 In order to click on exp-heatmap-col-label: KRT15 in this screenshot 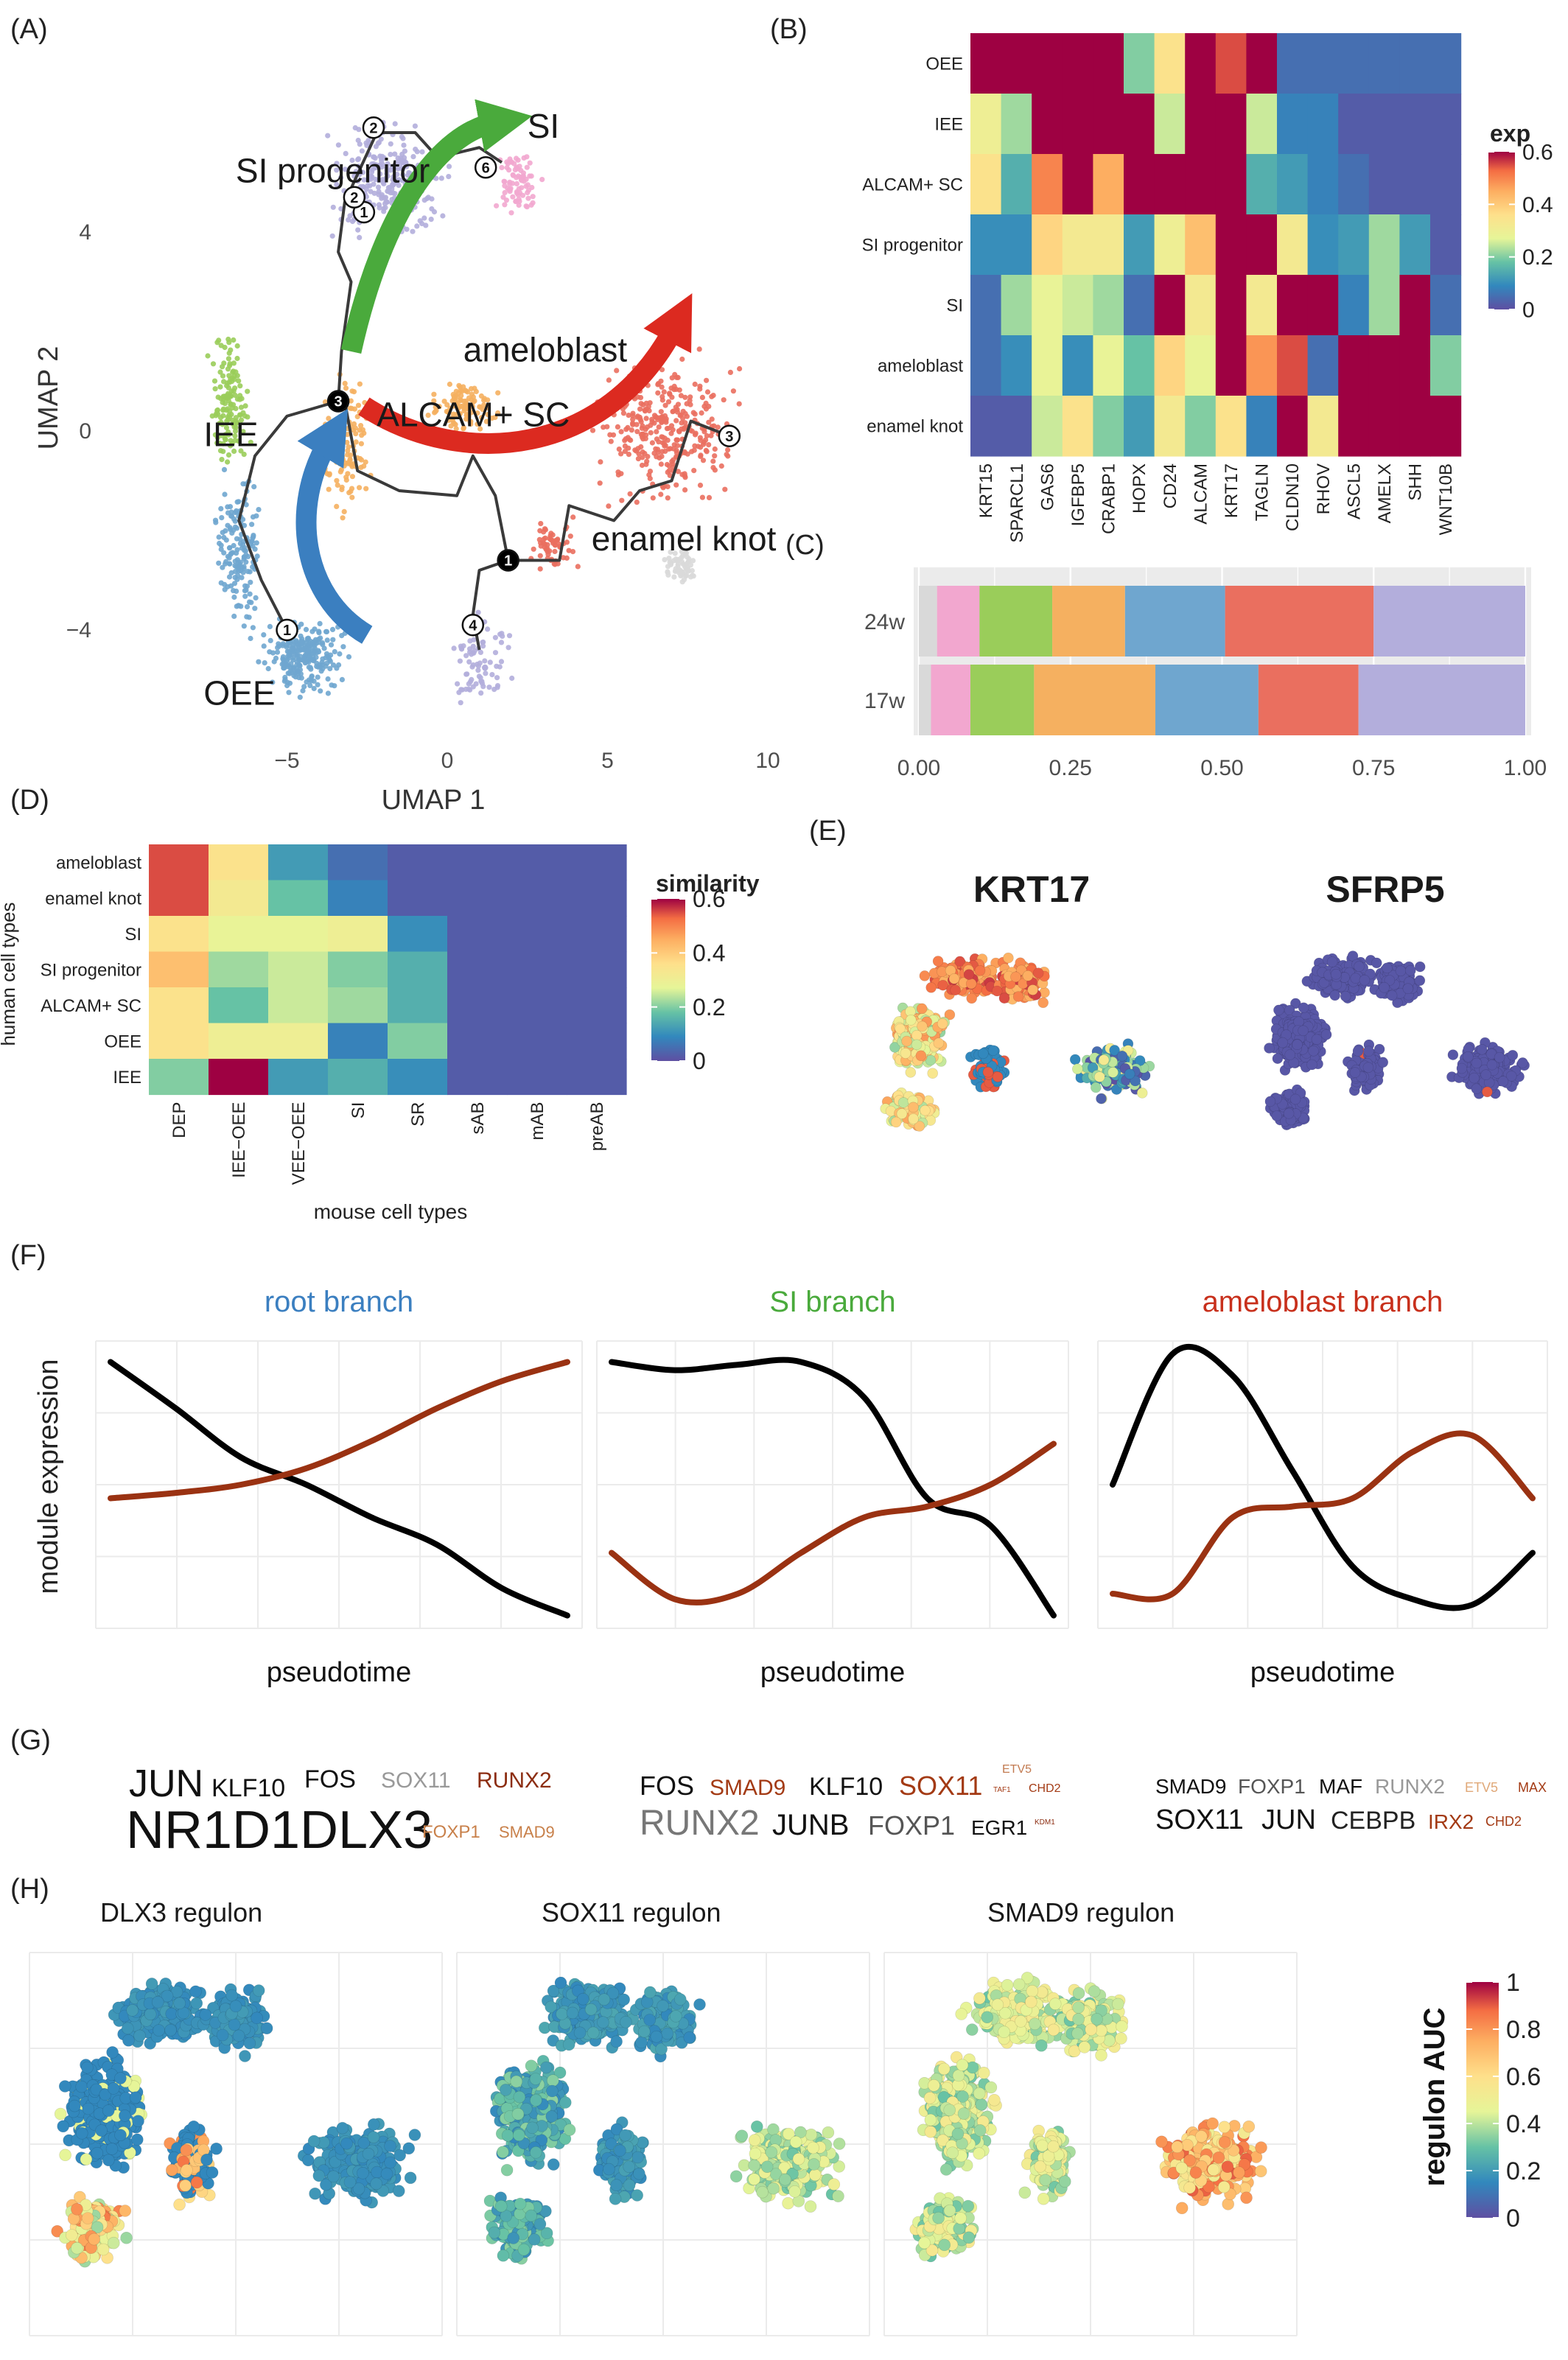, I will do `click(986, 490)`.